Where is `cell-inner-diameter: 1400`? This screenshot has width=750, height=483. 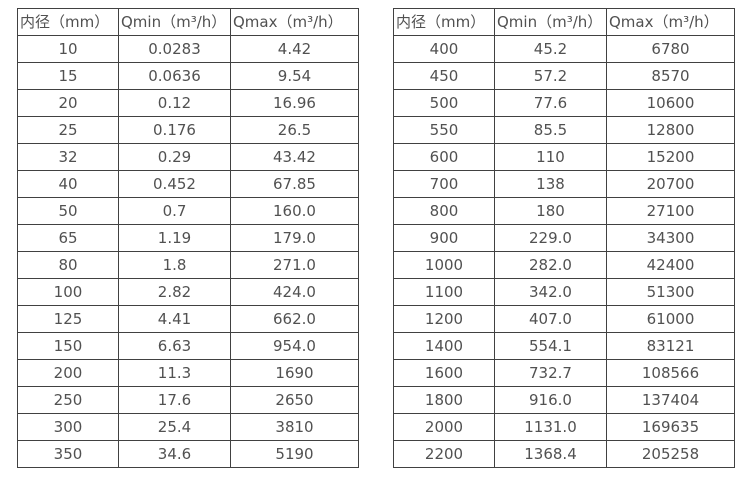
cell-inner-diameter: 1400 is located at coordinates (444, 346).